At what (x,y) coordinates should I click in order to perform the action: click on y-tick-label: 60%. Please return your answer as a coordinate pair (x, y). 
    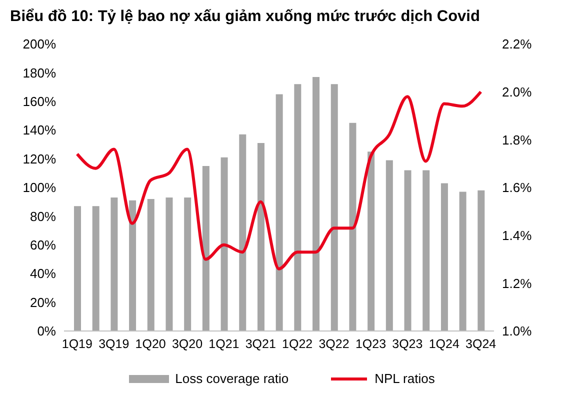
    Looking at the image, I should click on (43, 245).